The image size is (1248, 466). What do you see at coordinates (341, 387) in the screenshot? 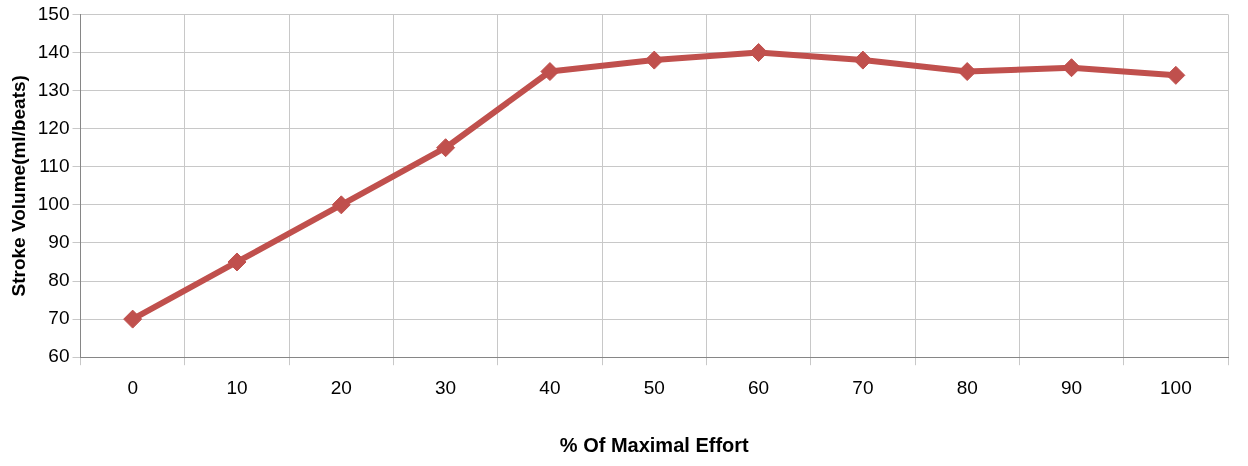
I see `x-tick-label: 20` at bounding box center [341, 387].